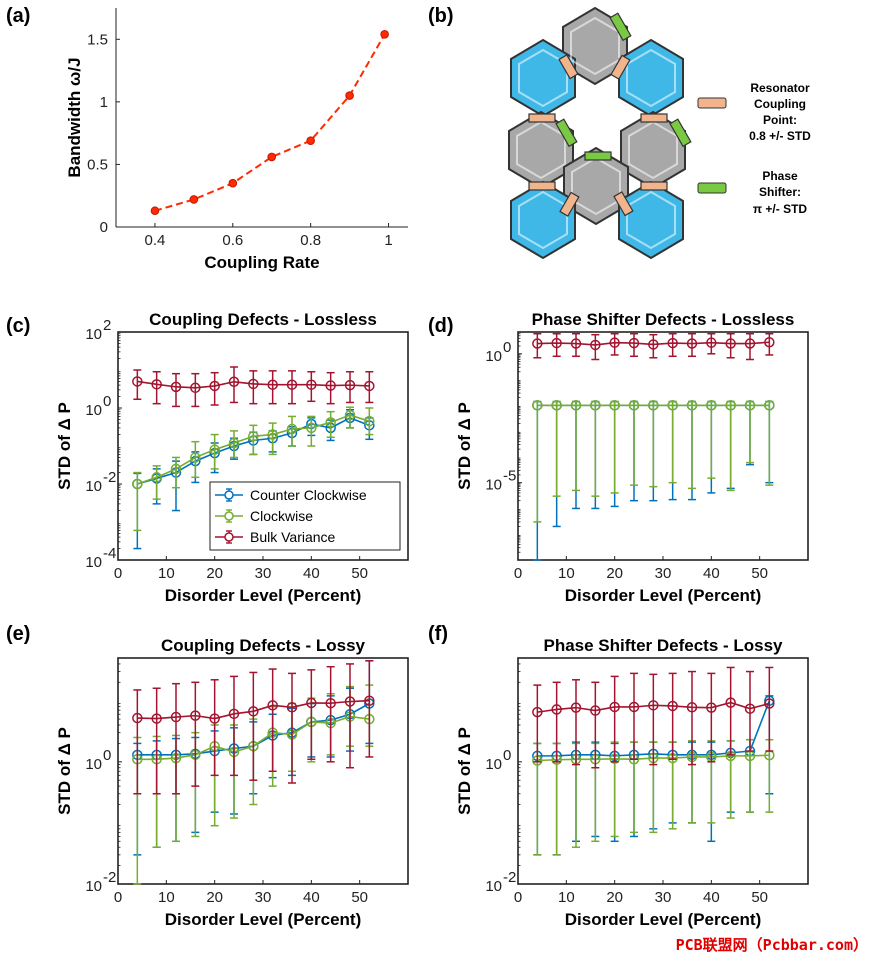  I want to click on phase-label-line1: Phase, so click(780, 176).